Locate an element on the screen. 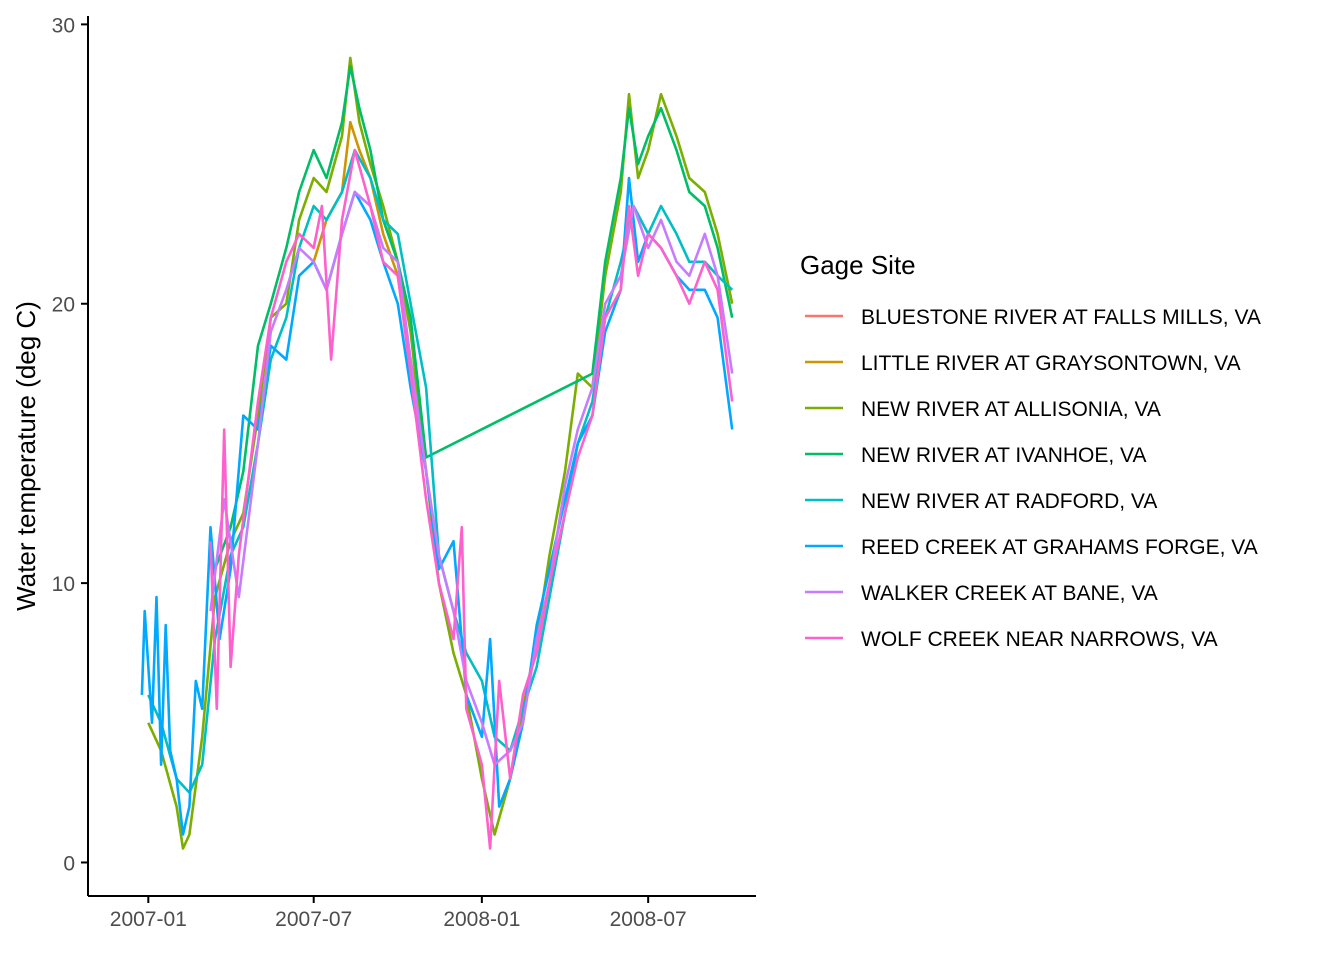 This screenshot has width=1344, height=965. legend-item: NEW RIVER AT RADFORD, VA is located at coordinates (981, 501).